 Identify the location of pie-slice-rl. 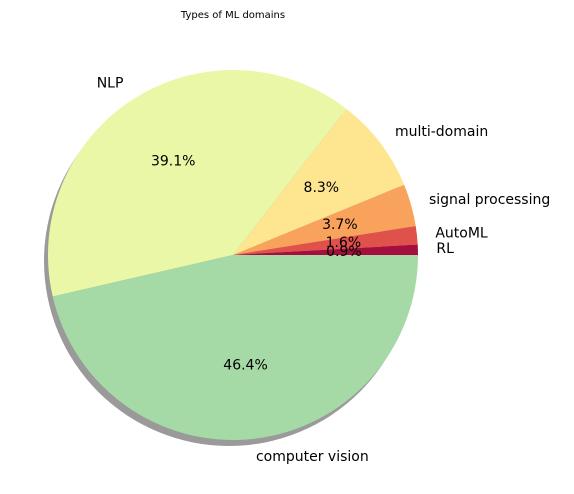
(325, 249).